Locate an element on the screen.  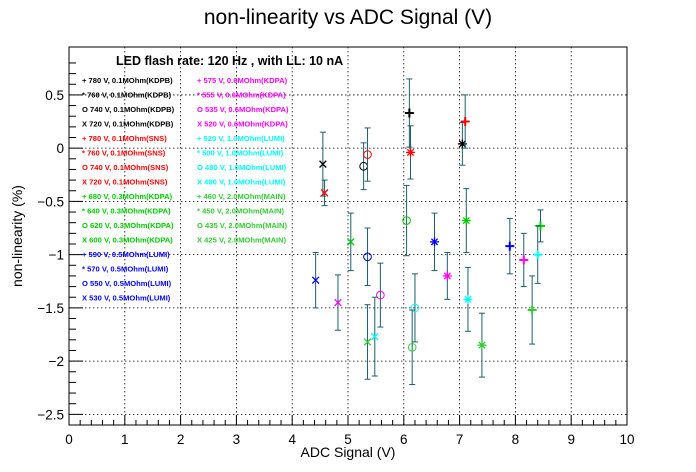
x-tick-label: 5 is located at coordinates (348, 439).